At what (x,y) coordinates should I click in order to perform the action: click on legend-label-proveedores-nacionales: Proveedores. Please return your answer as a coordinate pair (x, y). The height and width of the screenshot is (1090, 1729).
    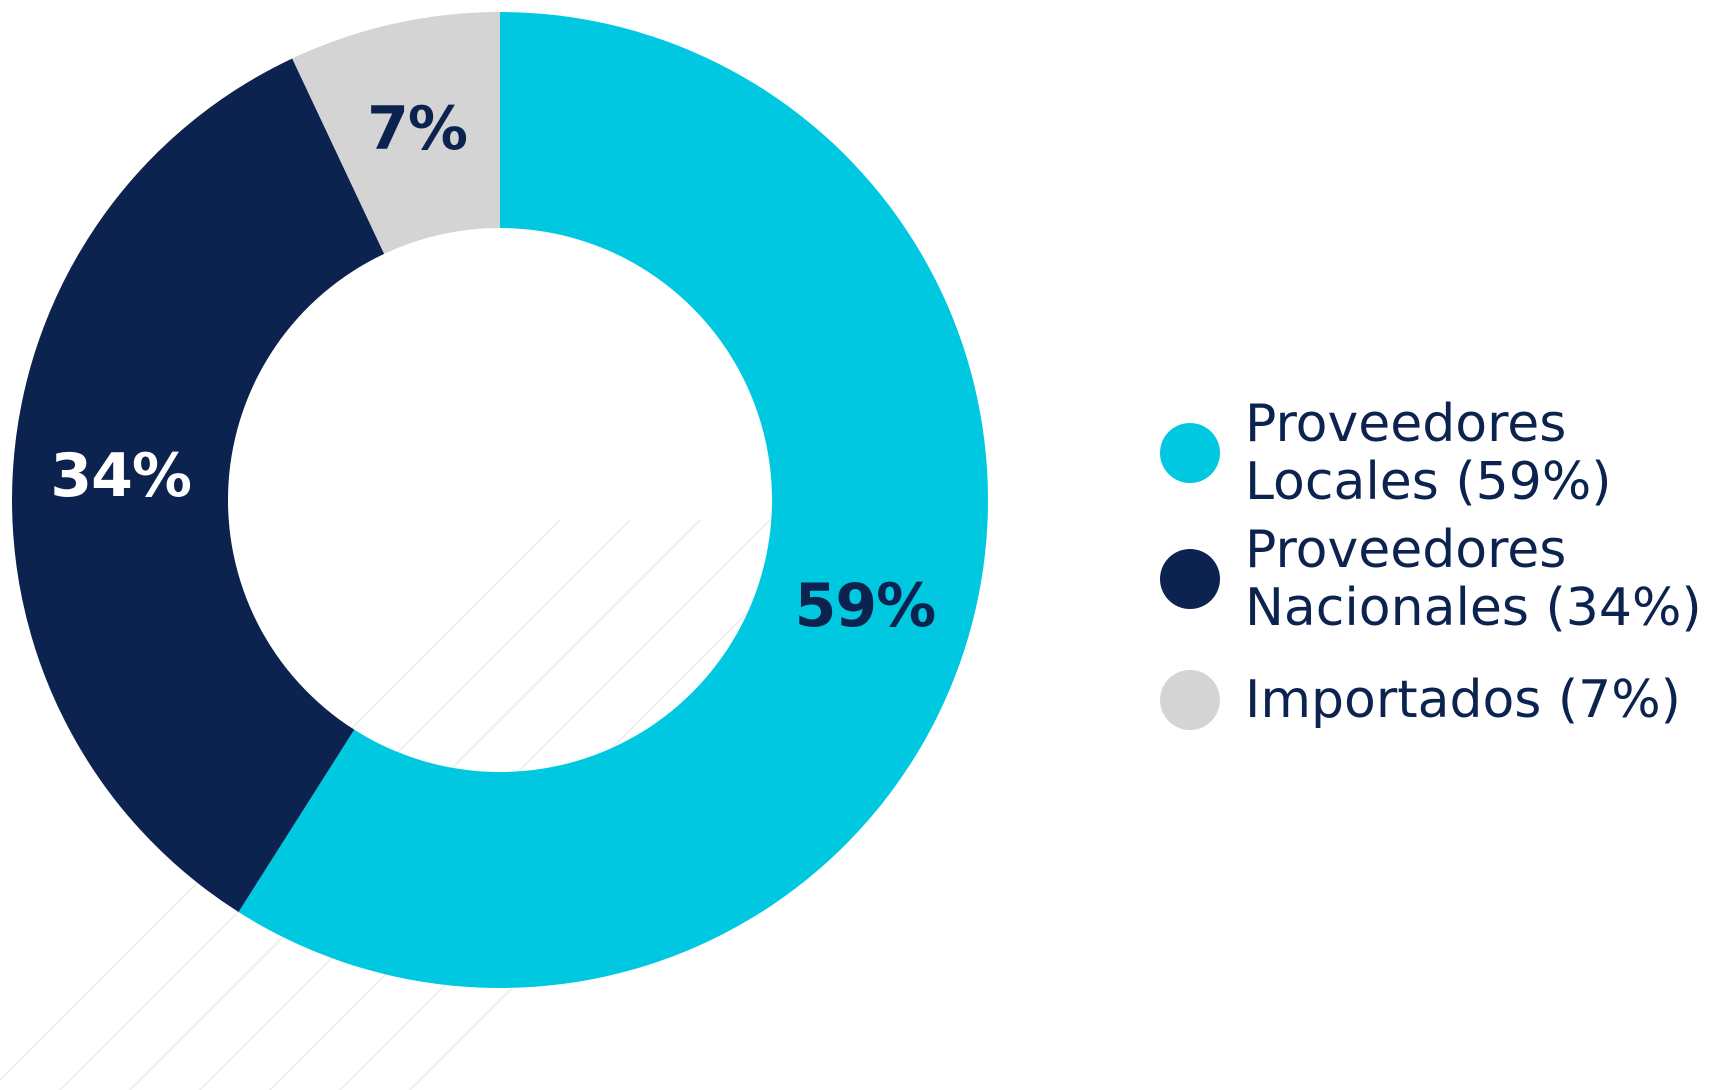
    Looking at the image, I should click on (1405, 550).